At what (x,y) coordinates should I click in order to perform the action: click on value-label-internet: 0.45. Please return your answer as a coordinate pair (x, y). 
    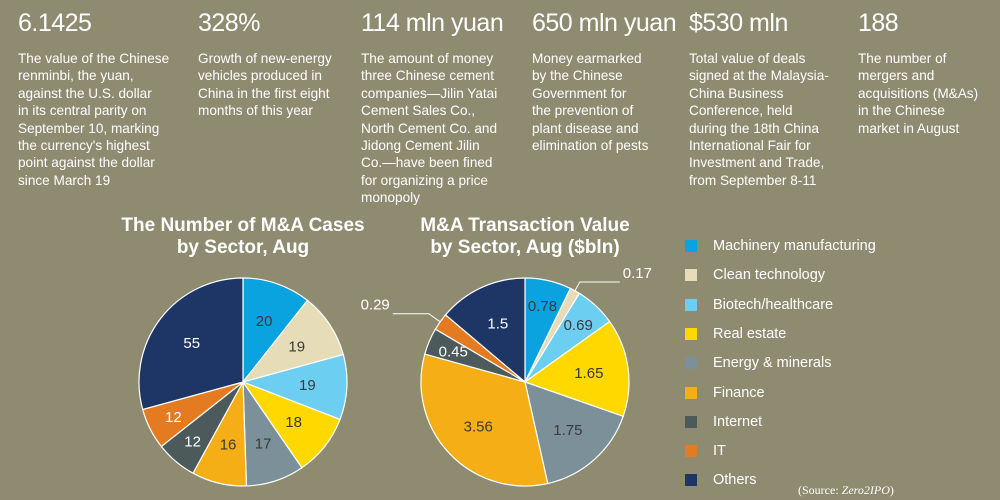
    Looking at the image, I should click on (453, 351).